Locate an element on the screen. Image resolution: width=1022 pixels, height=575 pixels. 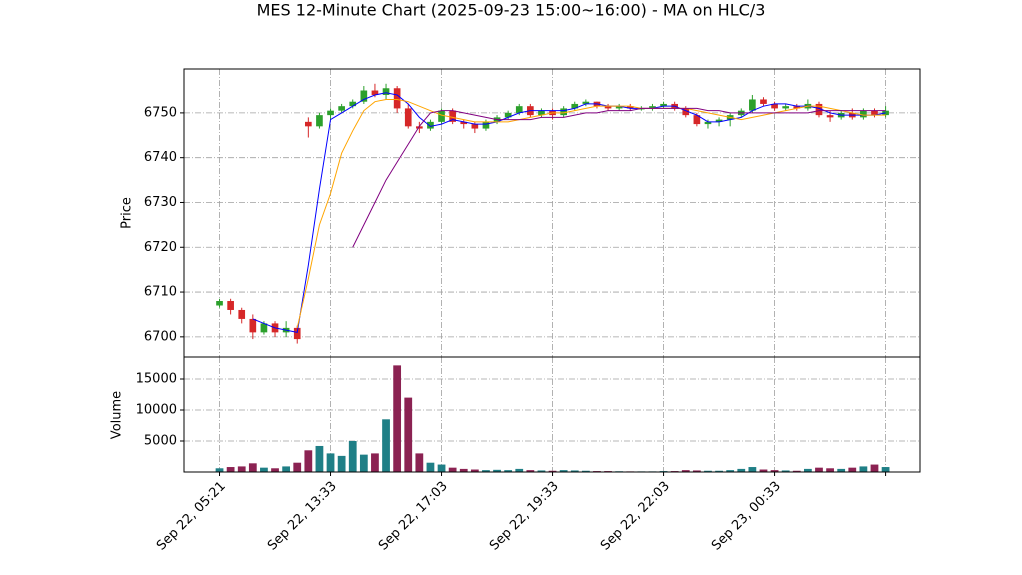
x-tick-label: Sep 23, 00:33 is located at coordinates (746, 516).